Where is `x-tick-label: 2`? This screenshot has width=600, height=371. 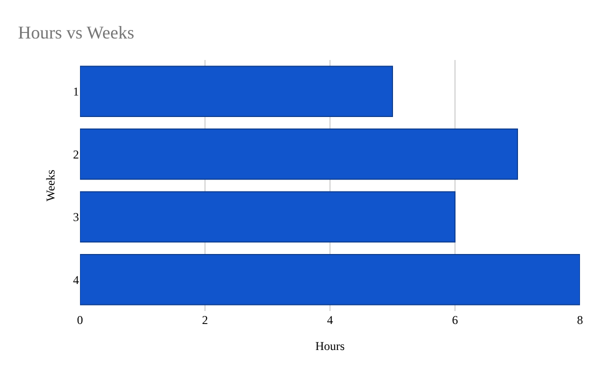 x-tick-label: 2 is located at coordinates (205, 320).